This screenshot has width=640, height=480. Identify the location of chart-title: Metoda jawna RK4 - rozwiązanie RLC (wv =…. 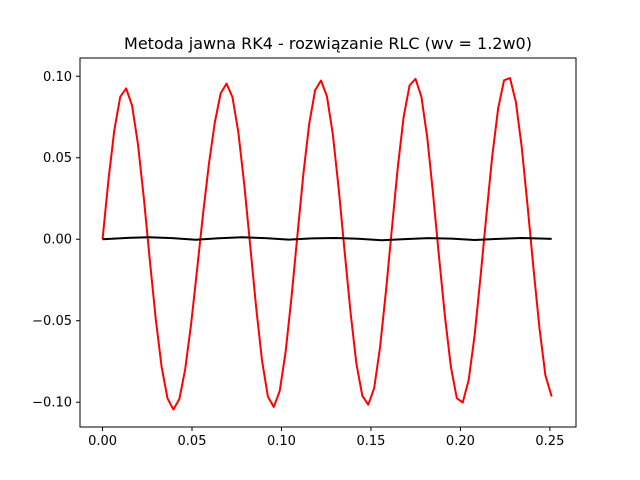
(328, 43).